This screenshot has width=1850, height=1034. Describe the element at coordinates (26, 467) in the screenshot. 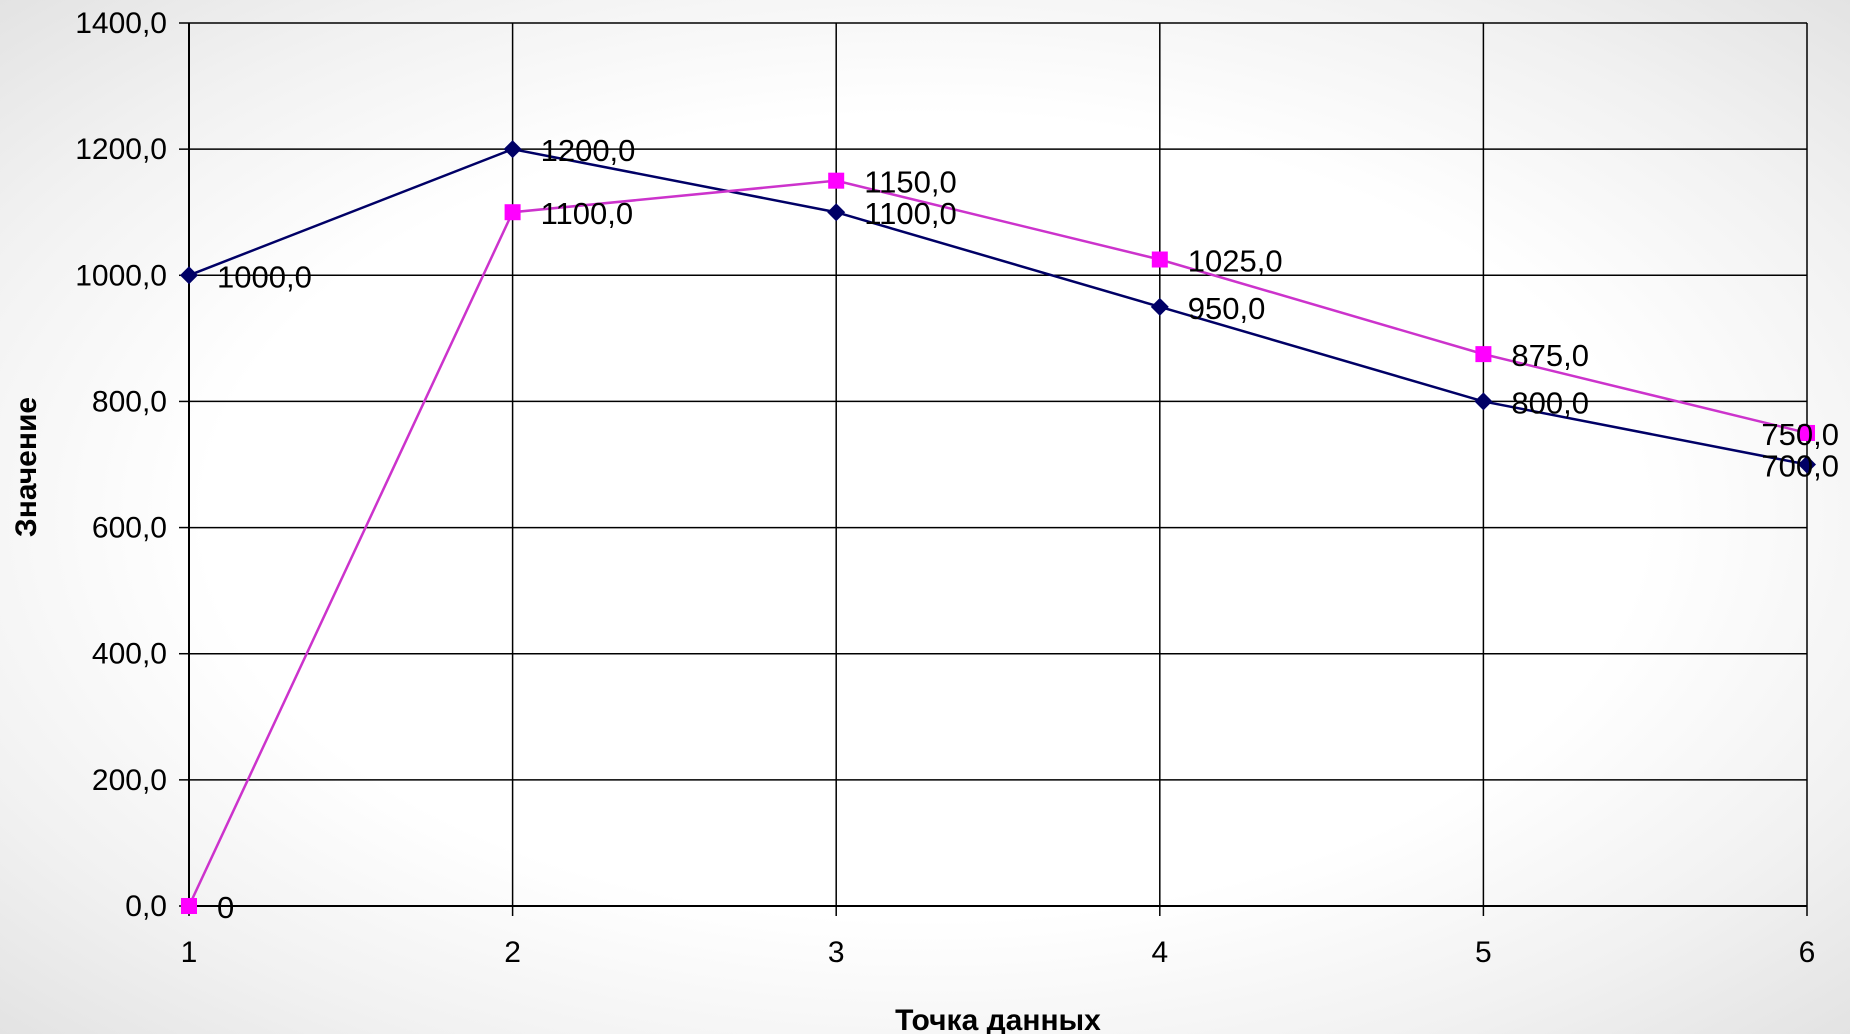

I see `y-axis-title: Значение` at that location.